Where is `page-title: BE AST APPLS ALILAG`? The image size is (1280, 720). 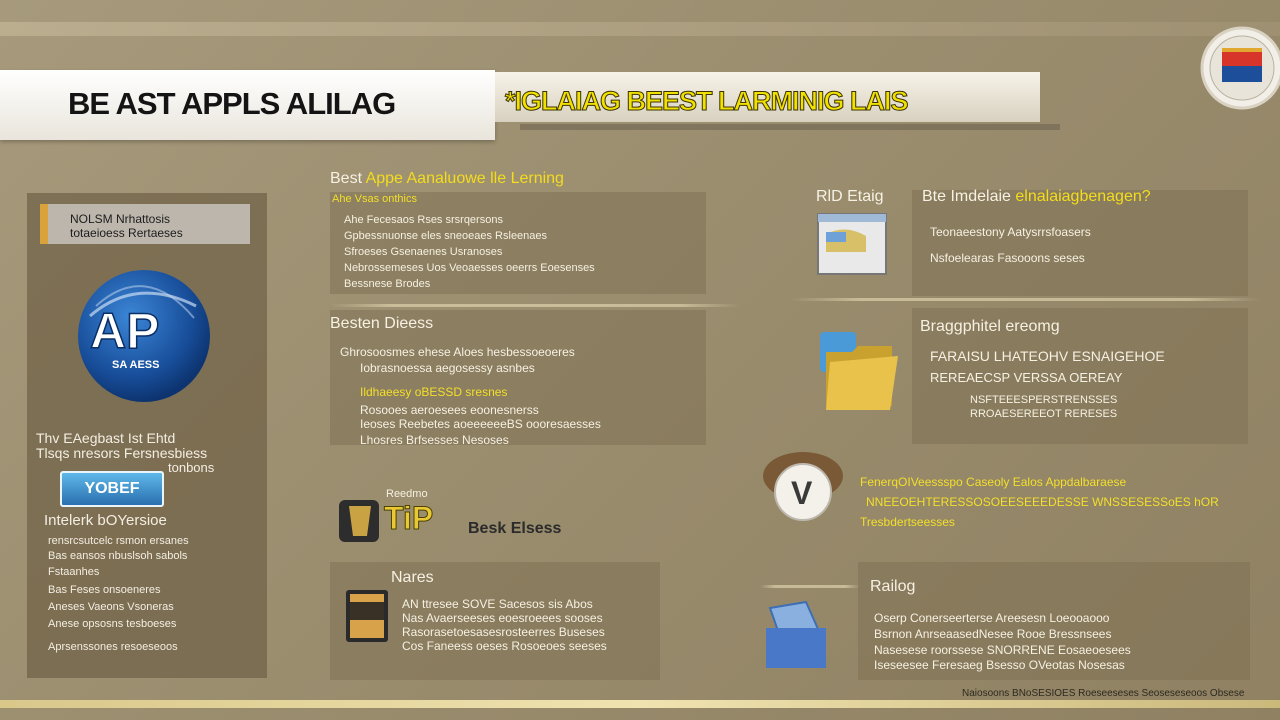 page-title: BE AST APPLS ALILAG is located at coordinates (232, 103).